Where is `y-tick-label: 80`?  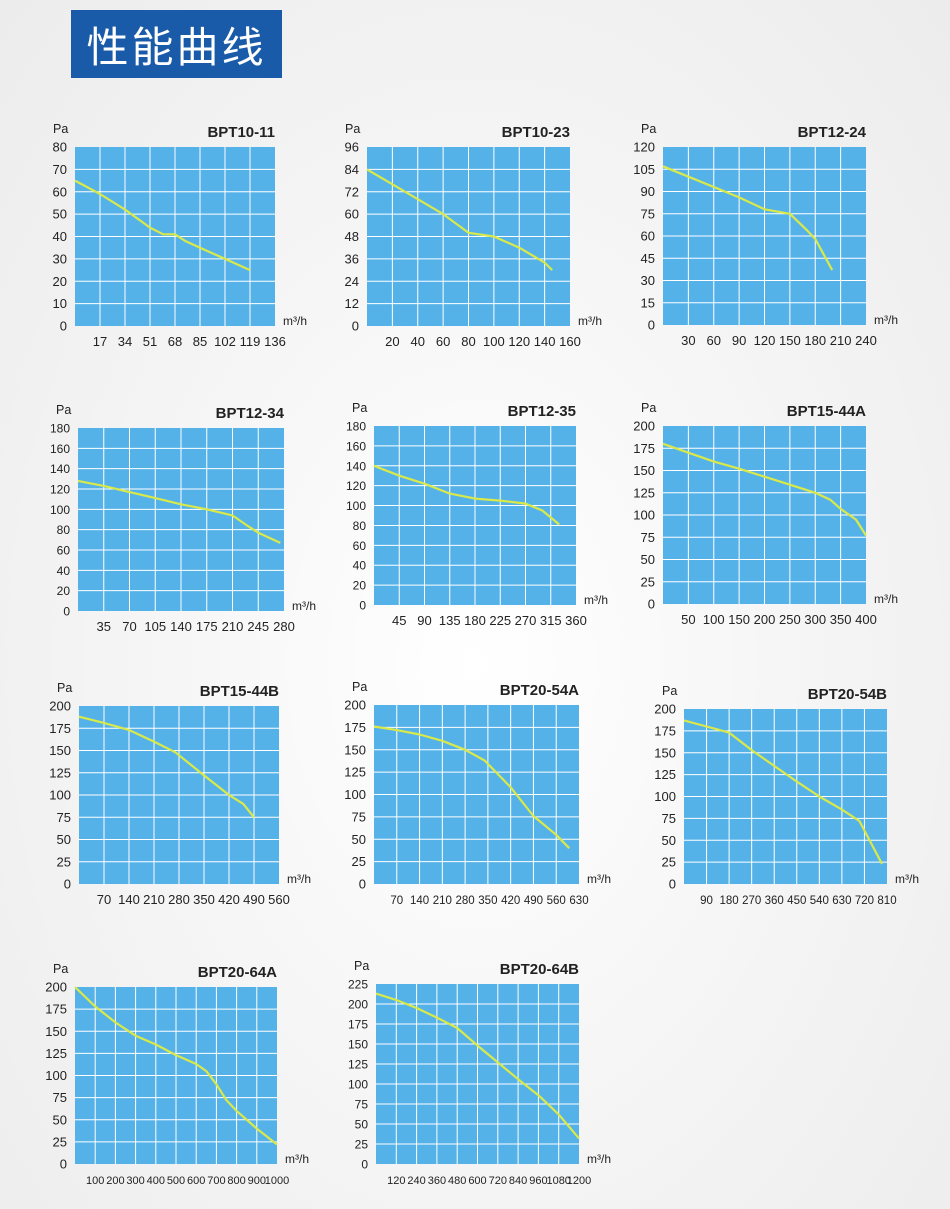 y-tick-label: 80 is located at coordinates (360, 526).